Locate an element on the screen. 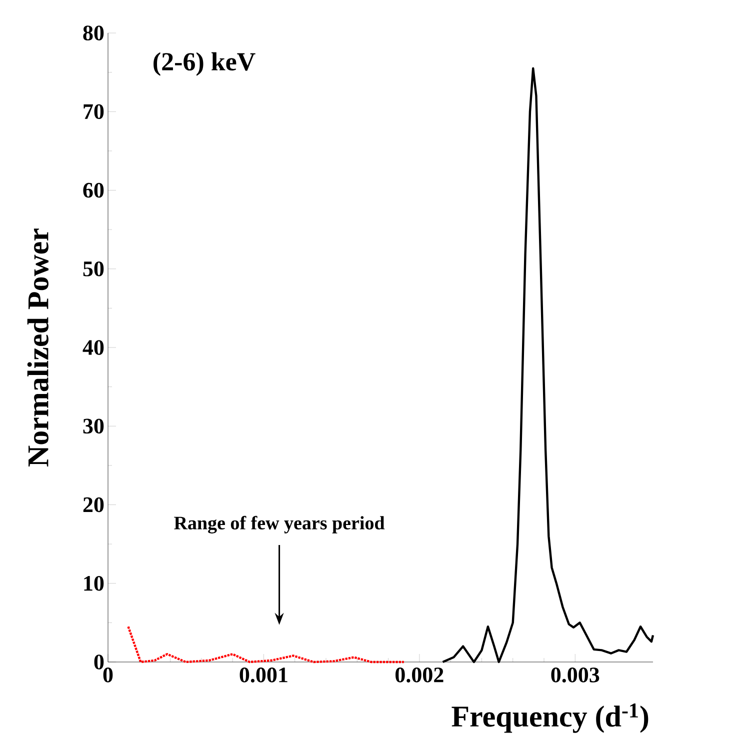  y-tick-label: 80 is located at coordinates (93, 33).